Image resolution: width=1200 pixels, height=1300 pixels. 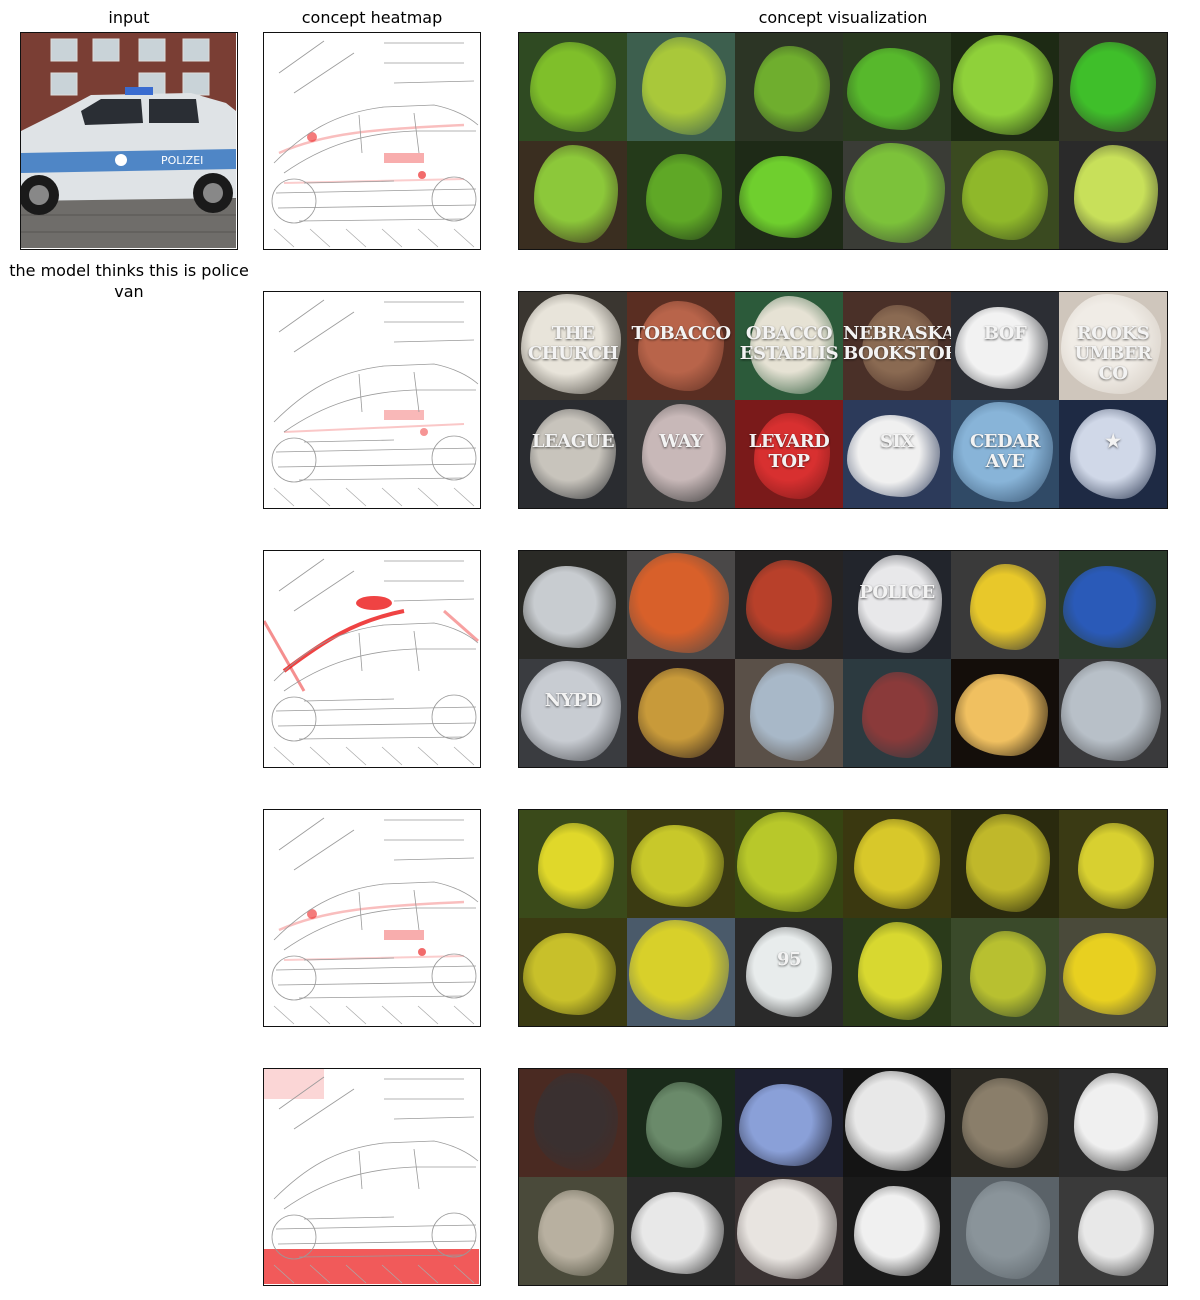 I want to click on tile-text: THE CHURCH, so click(x=573, y=344).